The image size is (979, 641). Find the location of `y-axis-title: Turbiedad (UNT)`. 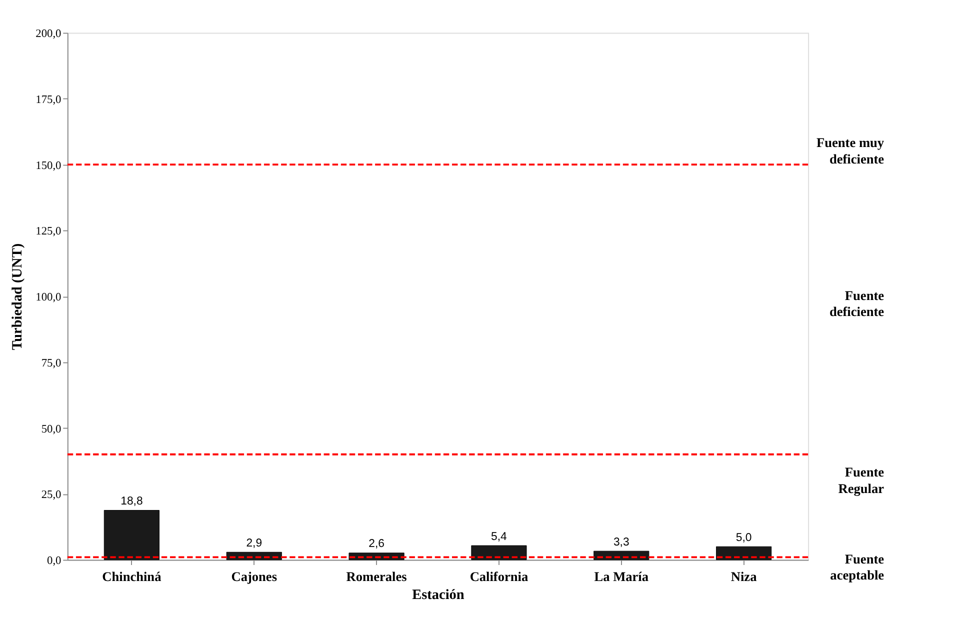

y-axis-title: Turbiedad (UNT) is located at coordinates (17, 296).